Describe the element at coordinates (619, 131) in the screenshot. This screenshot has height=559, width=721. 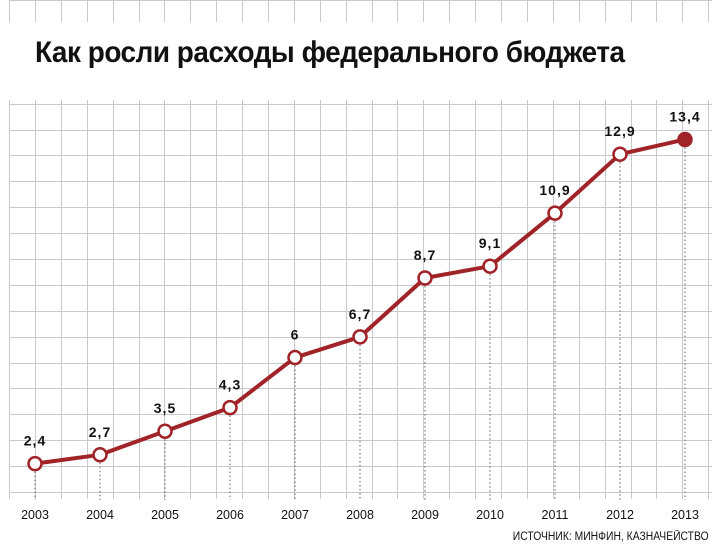
I see `data-label-2012: 12,9` at that location.